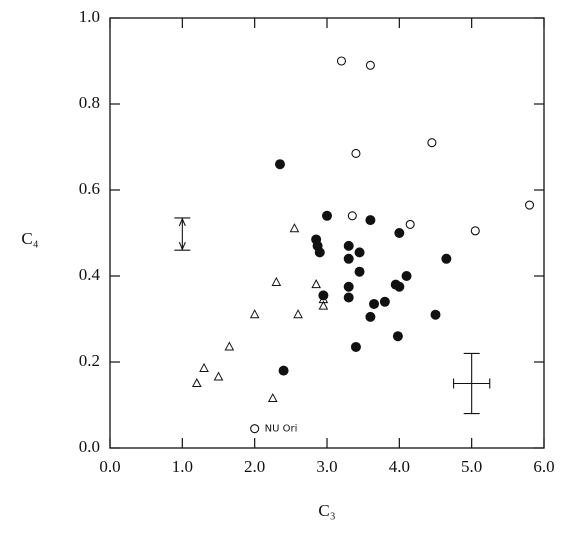  What do you see at coordinates (471, 466) in the screenshot?
I see `x-tick-label: 5.0` at bounding box center [471, 466].